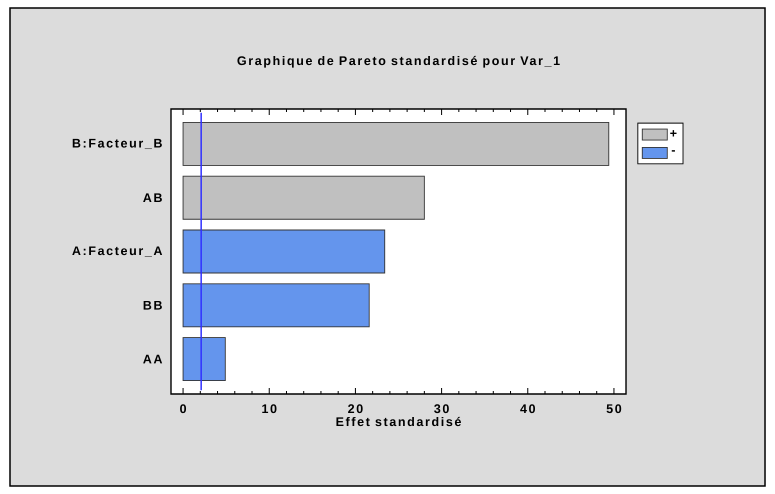 The width and height of the screenshot is (775, 494). I want to click on legend-label: -, so click(673, 151).